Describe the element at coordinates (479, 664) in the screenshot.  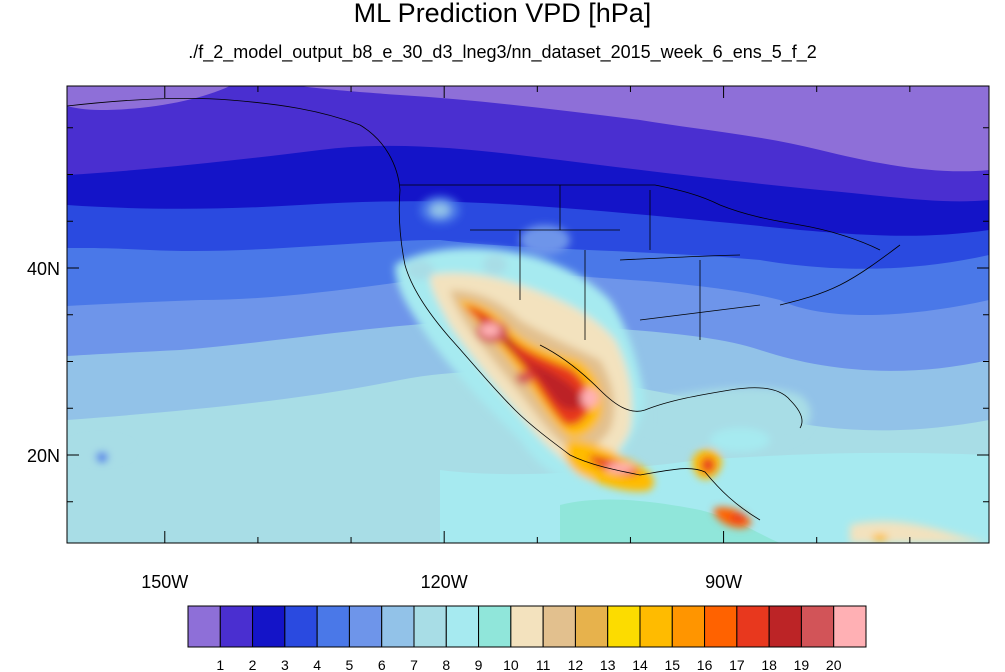
I see `colorbar-label: 9` at that location.